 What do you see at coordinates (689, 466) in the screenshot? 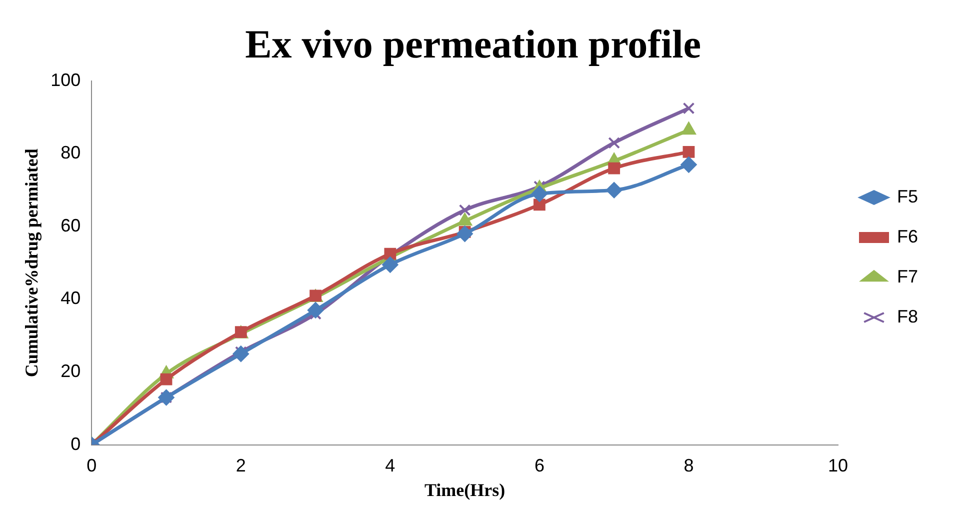
I see `x-tick-label: 8` at bounding box center [689, 466].